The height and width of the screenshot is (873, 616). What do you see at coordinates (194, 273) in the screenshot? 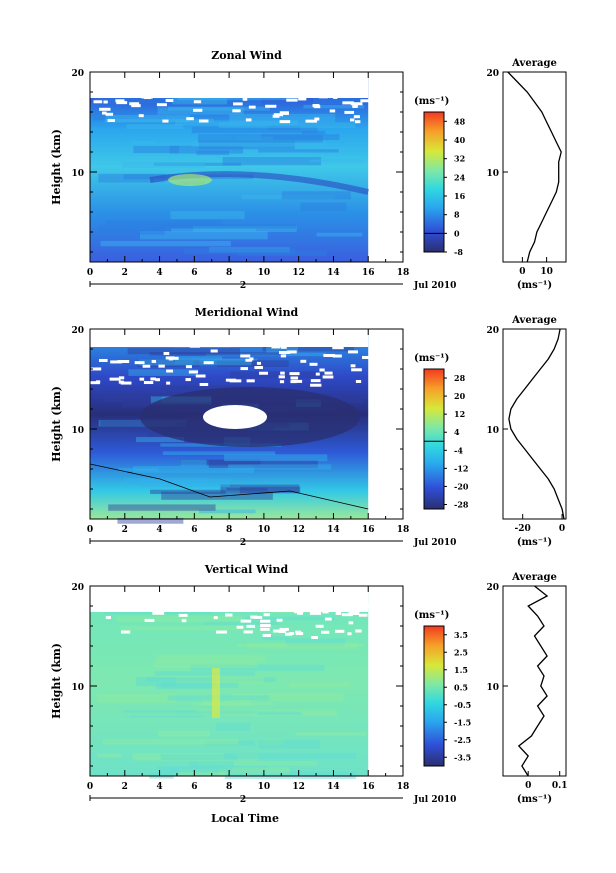
I see `x-tick-label: 6` at bounding box center [194, 273].